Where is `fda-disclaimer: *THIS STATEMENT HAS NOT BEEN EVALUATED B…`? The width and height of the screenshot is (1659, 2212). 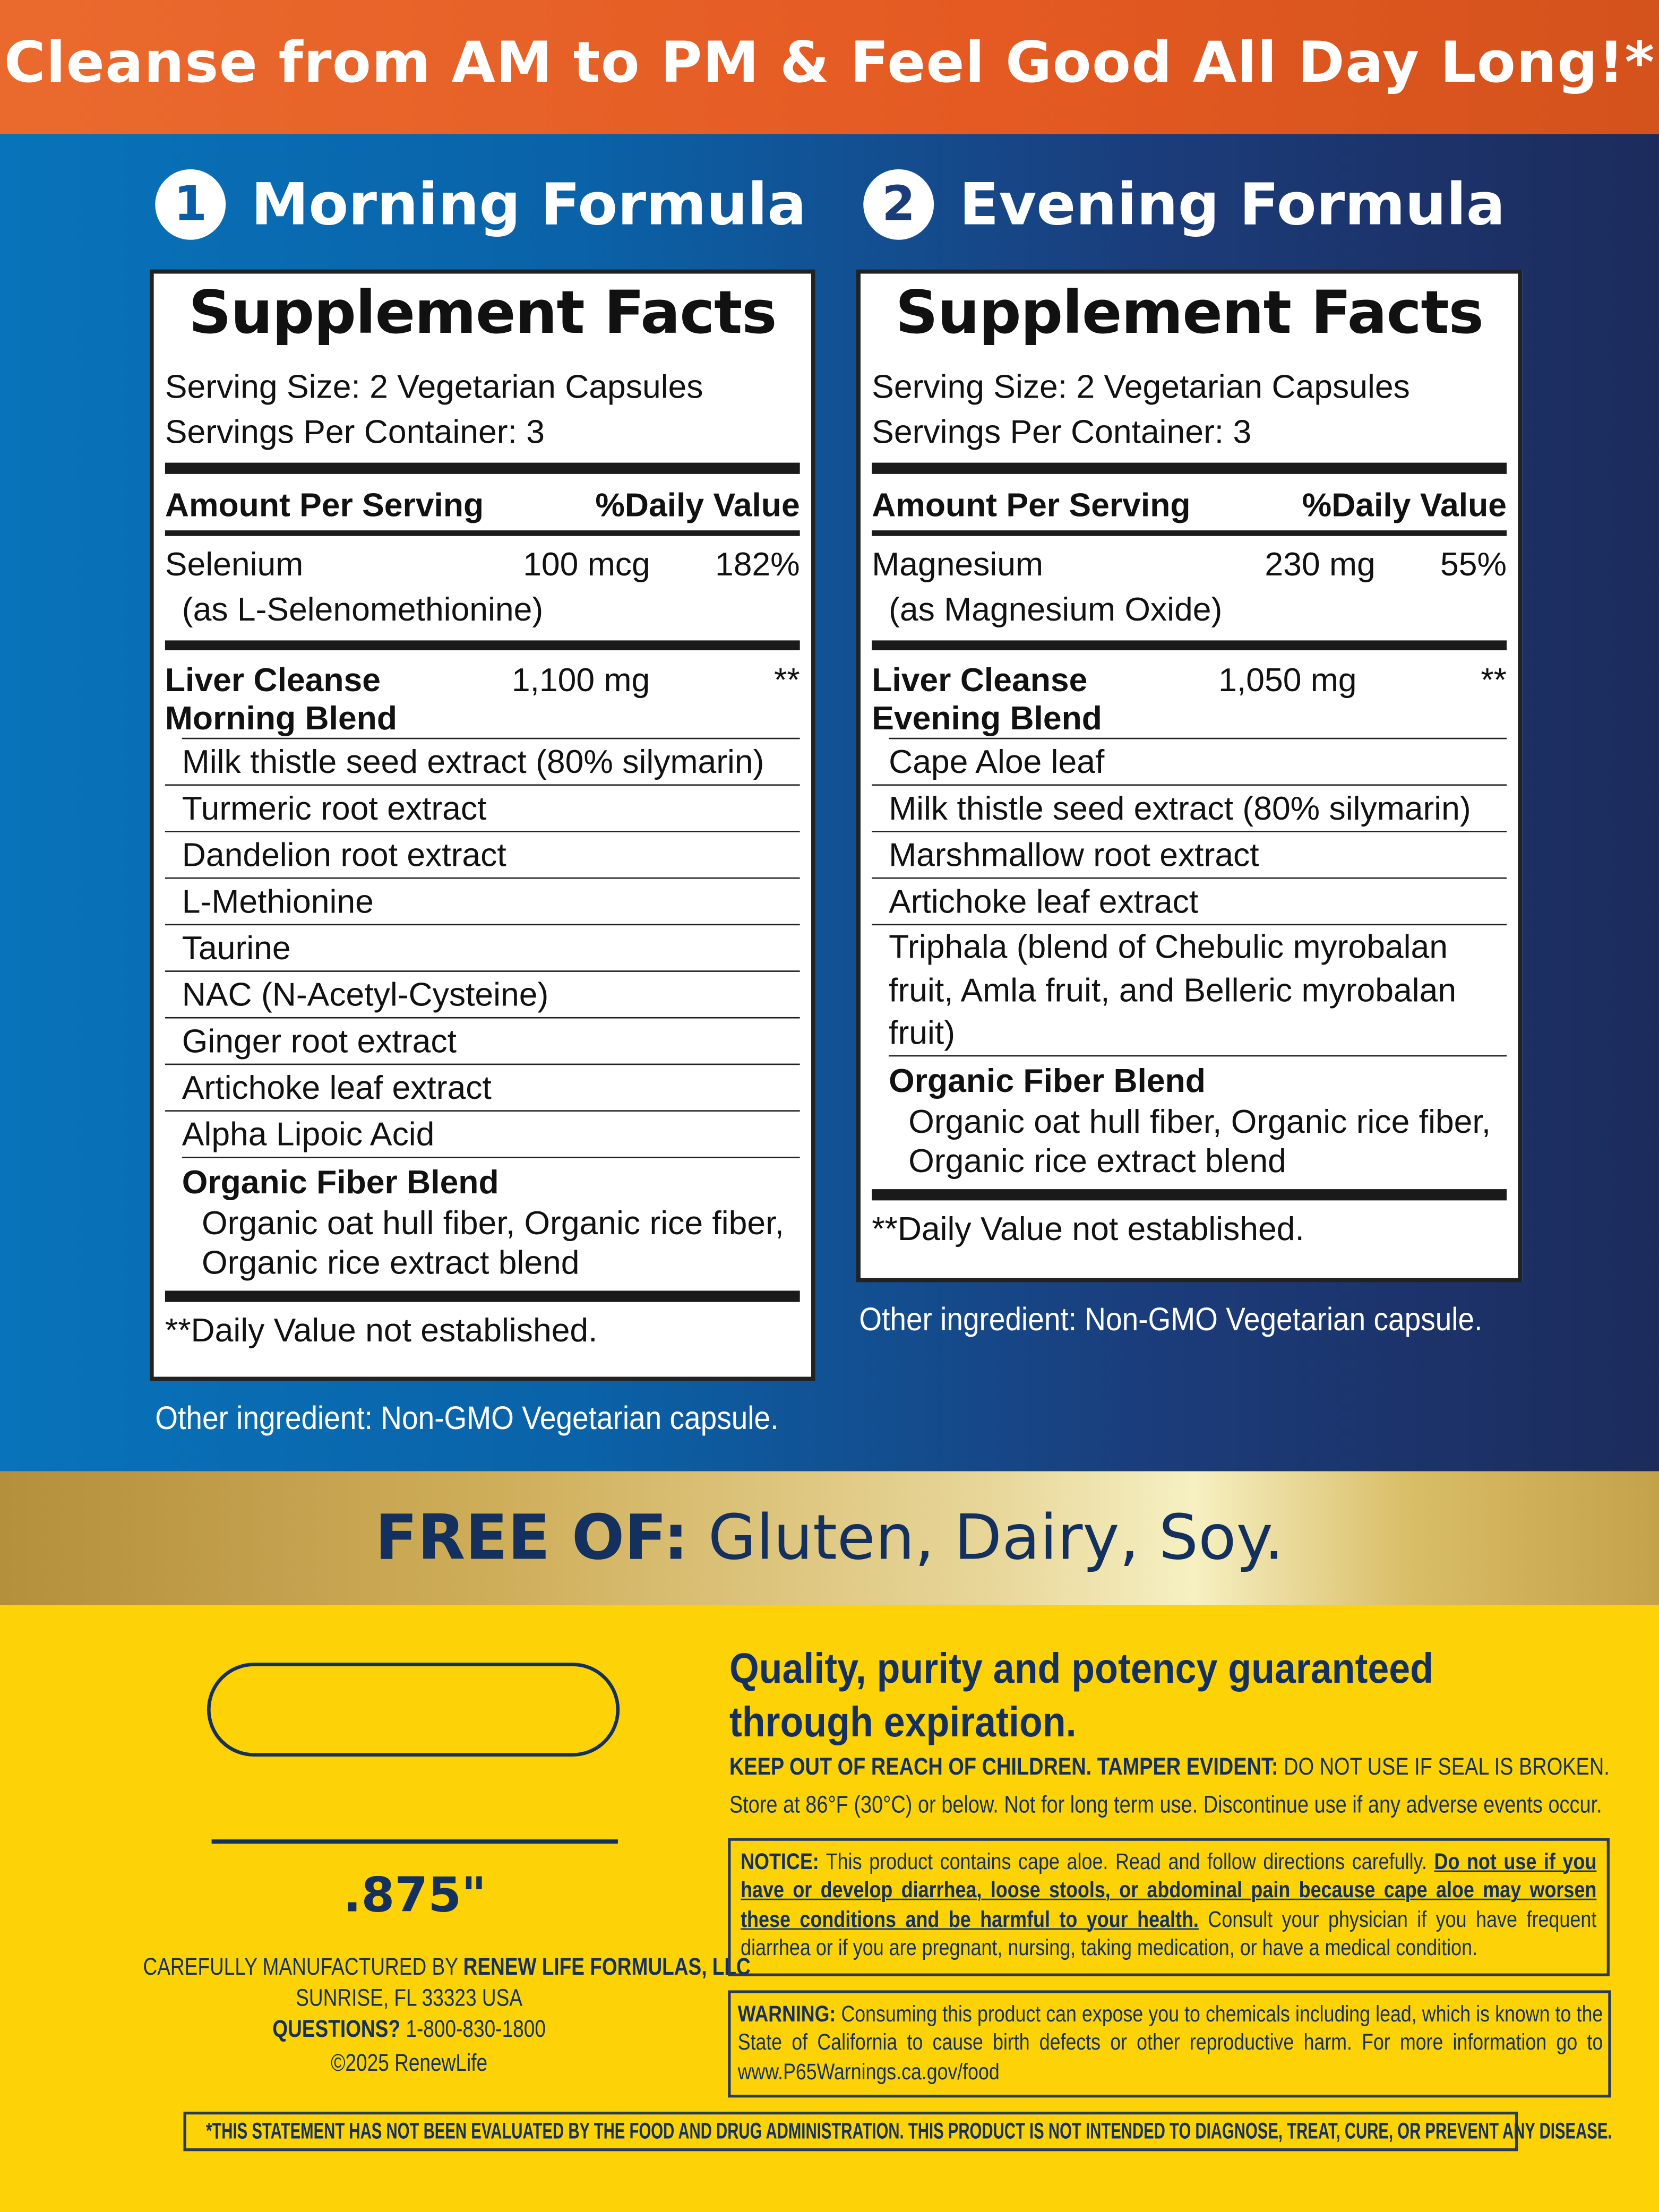
fda-disclaimer: *THIS STATEMENT HAS NOT BEEN EVALUATED B… is located at coordinates (908, 2132).